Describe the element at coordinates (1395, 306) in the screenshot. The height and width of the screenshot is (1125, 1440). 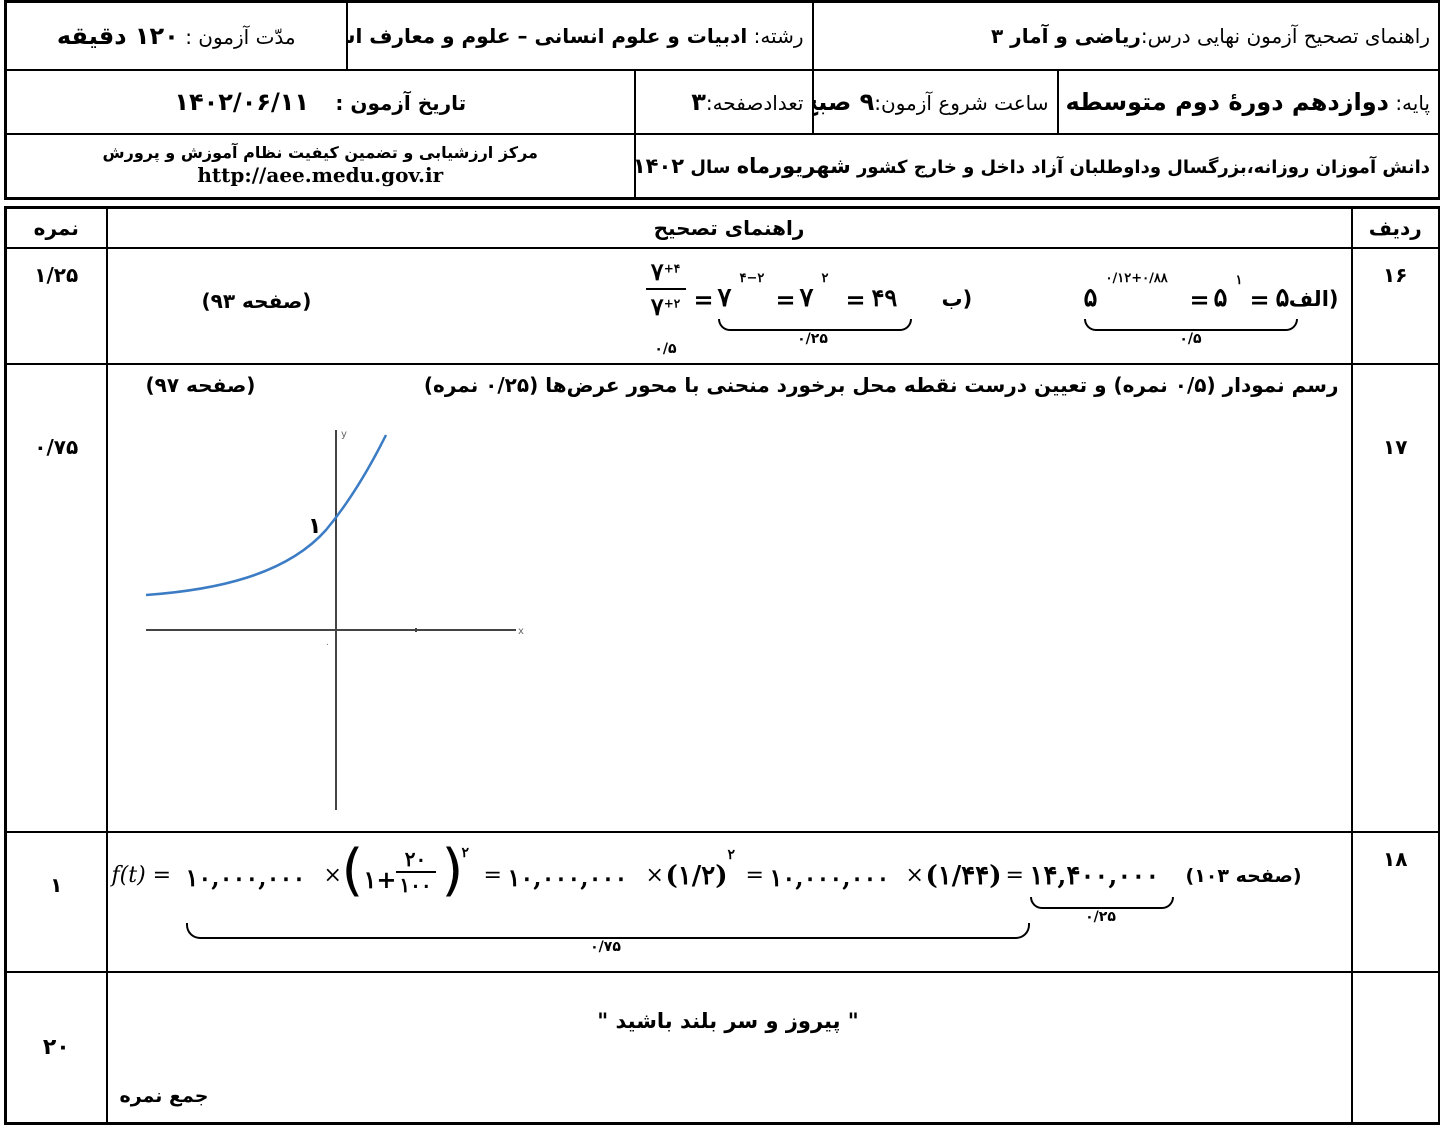
I see `row-number: ۱۶` at that location.